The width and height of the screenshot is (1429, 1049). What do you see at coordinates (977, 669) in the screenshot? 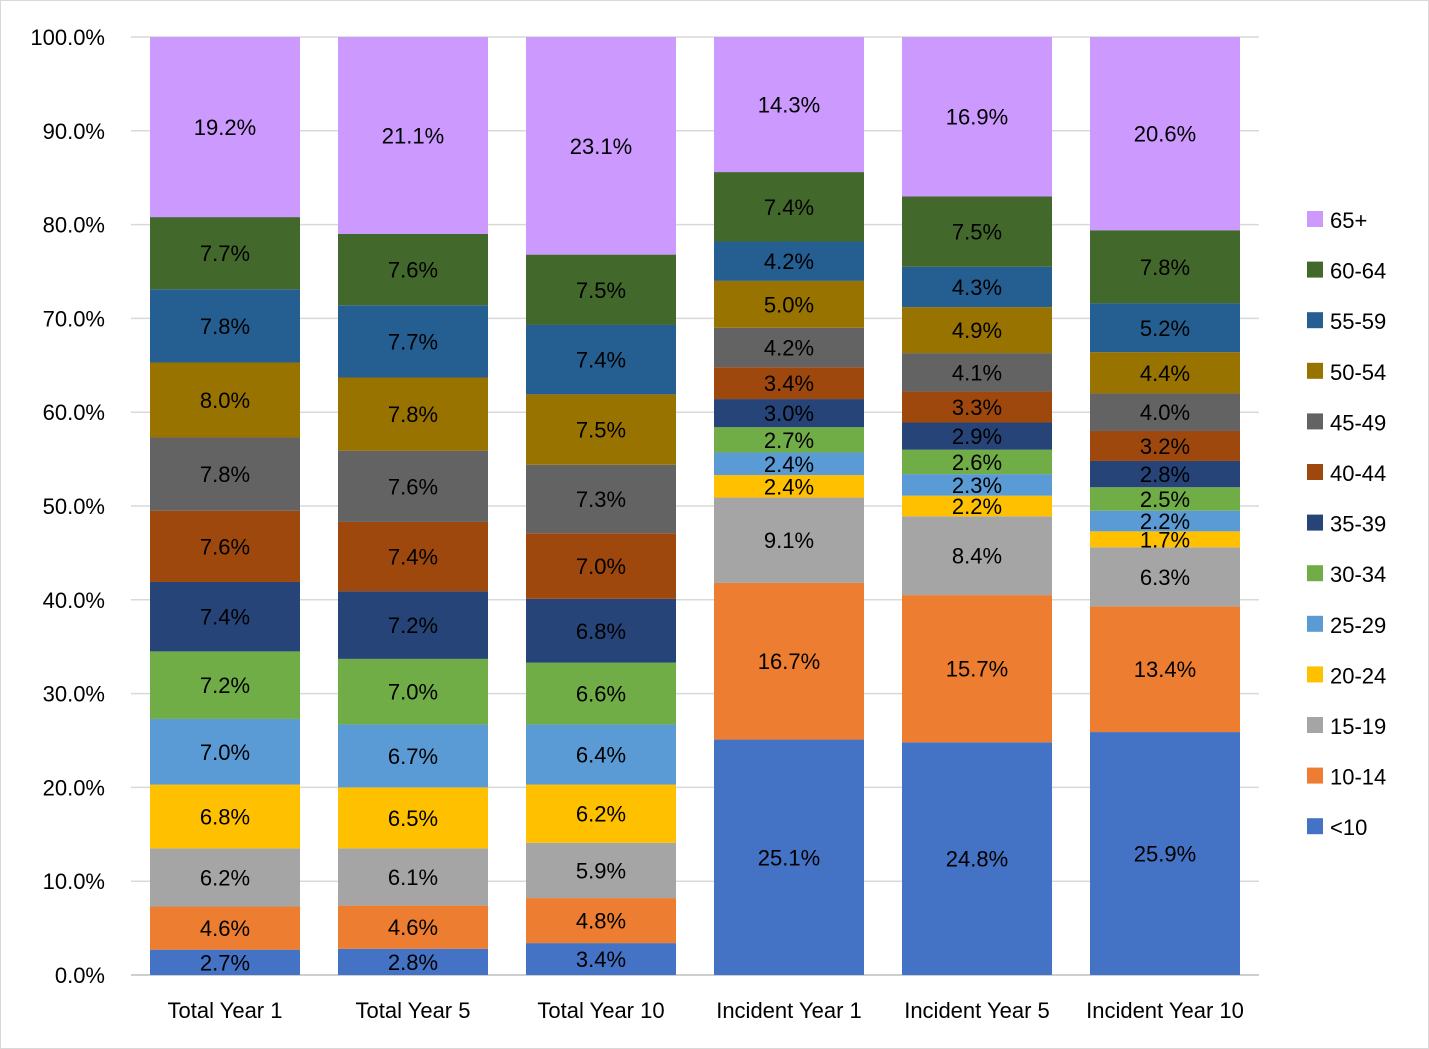
I see `data-label: 15.7%` at bounding box center [977, 669].